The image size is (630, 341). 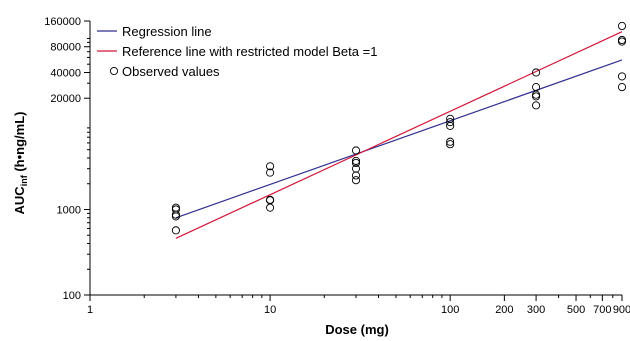 What do you see at coordinates (72, 296) in the screenshot?
I see `y-tick-label: 100` at bounding box center [72, 296].